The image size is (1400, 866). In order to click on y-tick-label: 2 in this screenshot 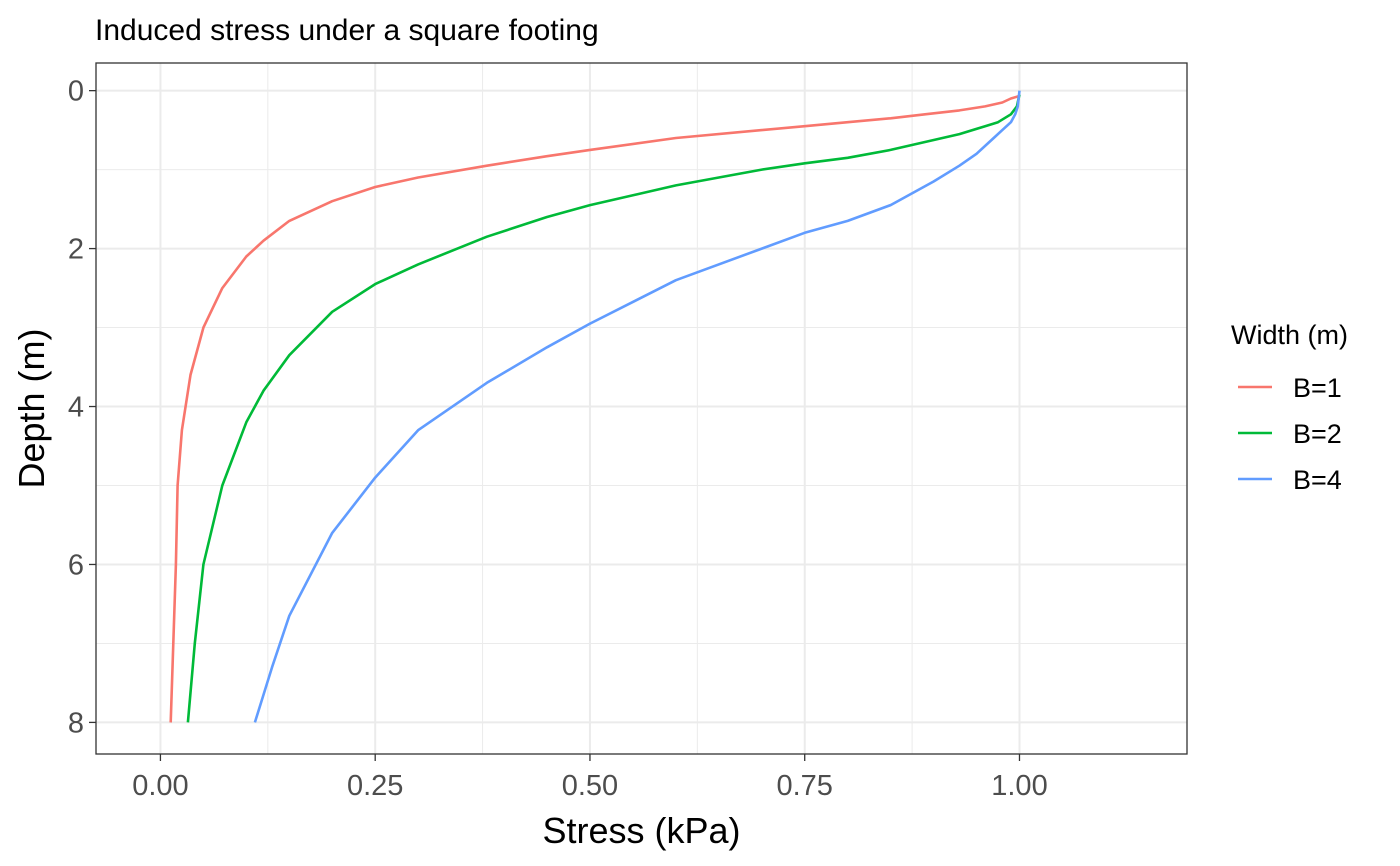, I will do `click(76, 250)`.